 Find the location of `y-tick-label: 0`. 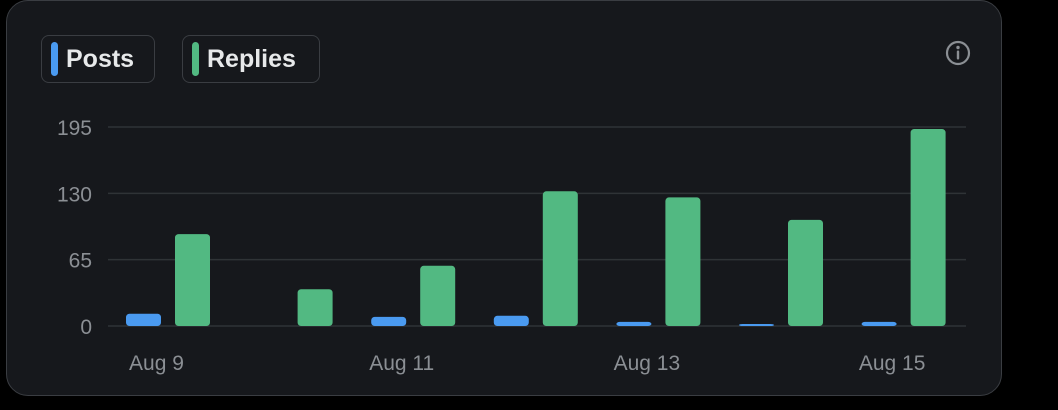

y-tick-label: 0 is located at coordinates (86, 327).